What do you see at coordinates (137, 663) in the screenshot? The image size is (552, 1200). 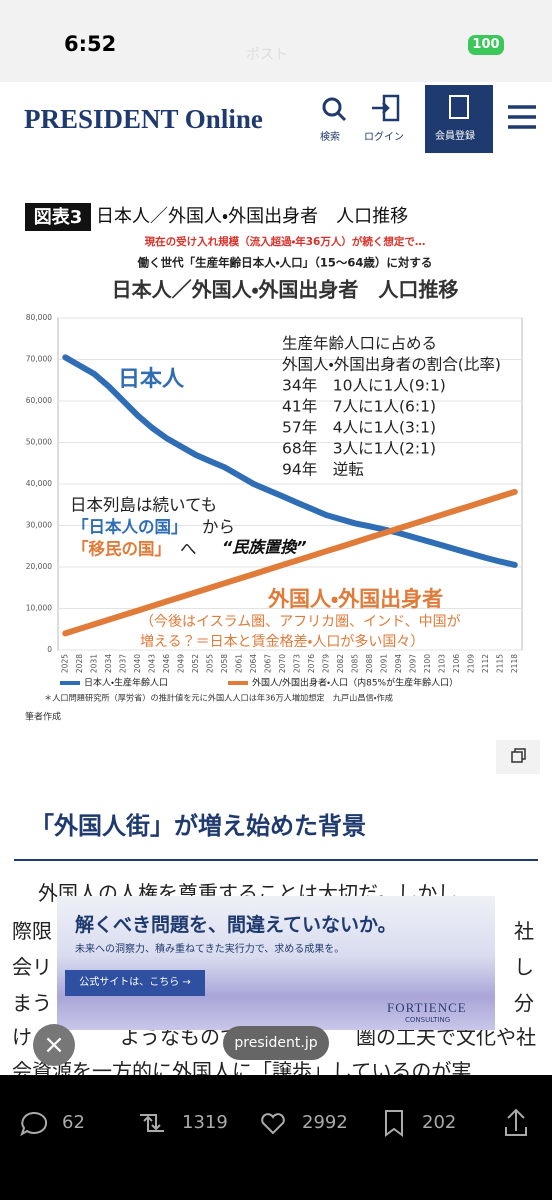 I see `x-tick-label: 2040` at bounding box center [137, 663].